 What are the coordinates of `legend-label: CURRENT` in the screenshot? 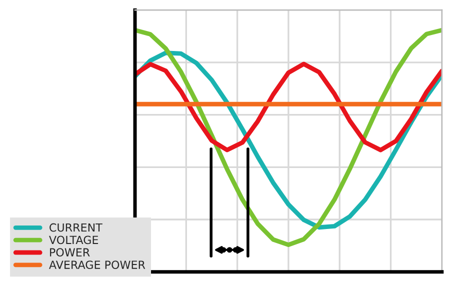 It's located at (76, 227).